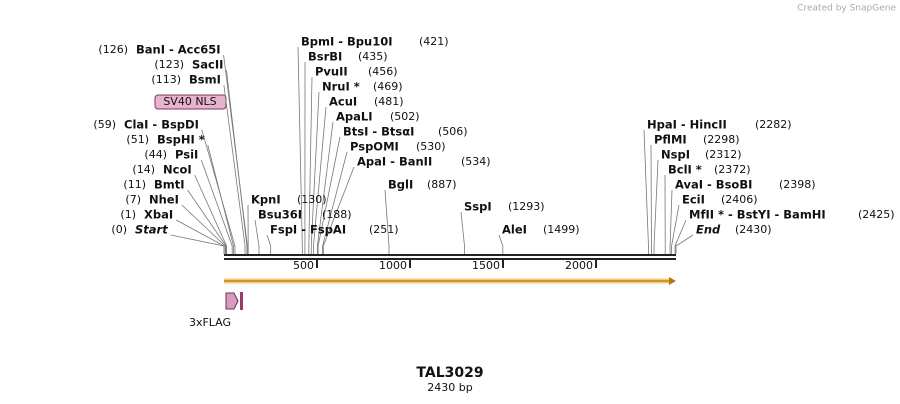  I want to click on site-name: SspI, so click(478, 207).